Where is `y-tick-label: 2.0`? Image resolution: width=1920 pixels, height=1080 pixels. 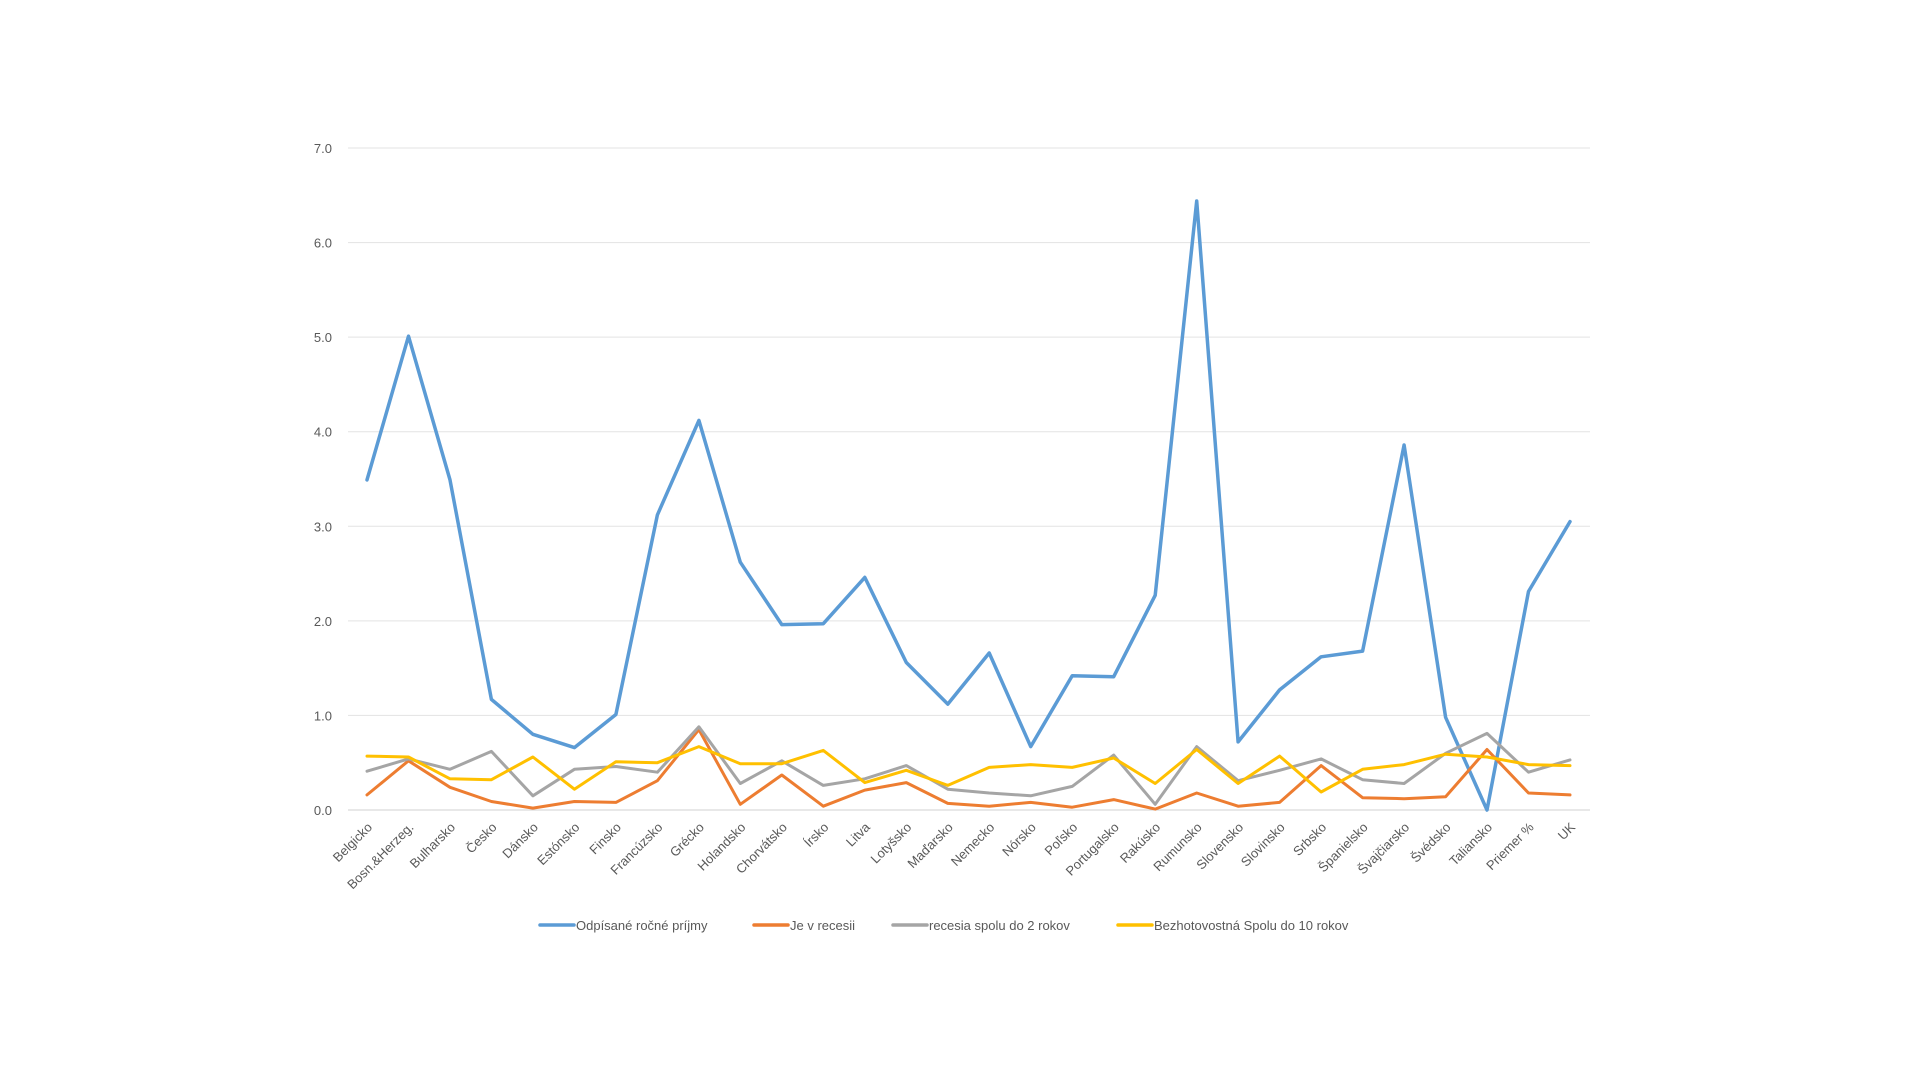
y-tick-label: 2.0 is located at coordinates (323, 621).